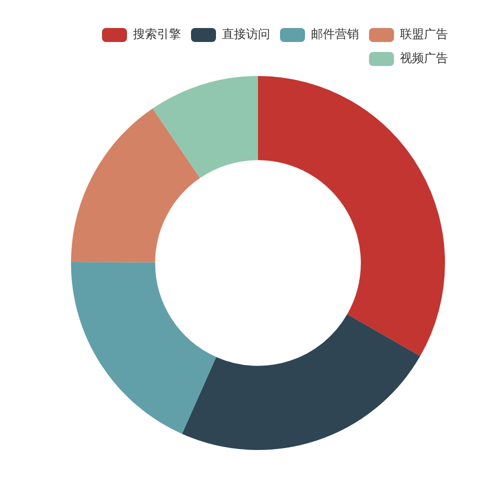 The image size is (500, 500). I want to click on legend-label: 视频广告, so click(424, 58).